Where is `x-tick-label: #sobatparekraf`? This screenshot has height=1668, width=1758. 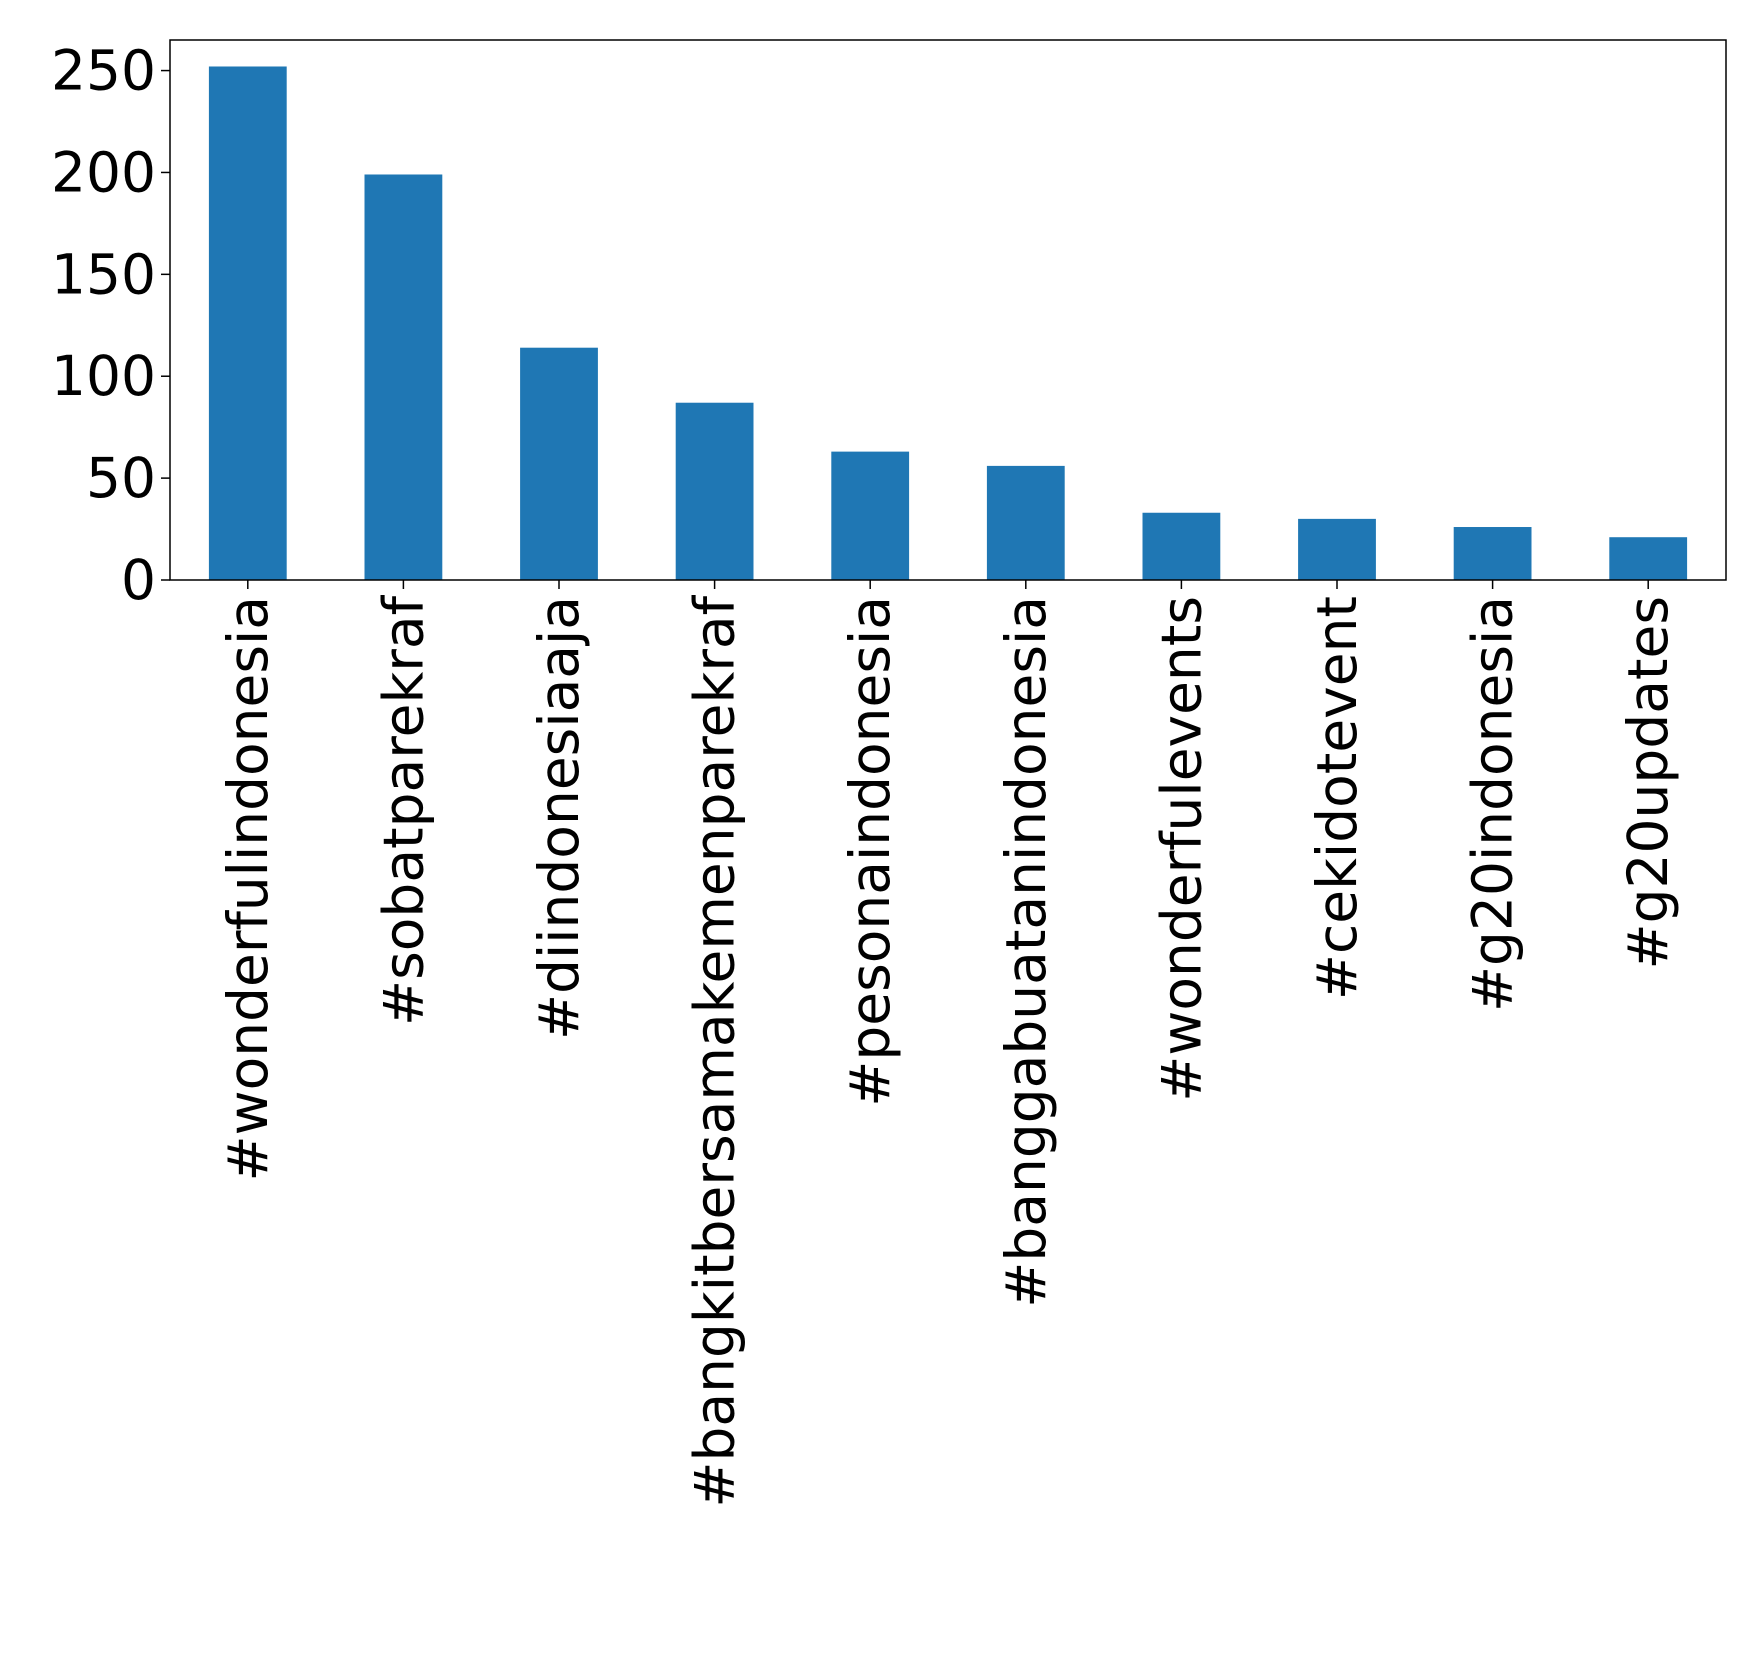 x-tick-label: #sobatparekraf is located at coordinates (403, 810).